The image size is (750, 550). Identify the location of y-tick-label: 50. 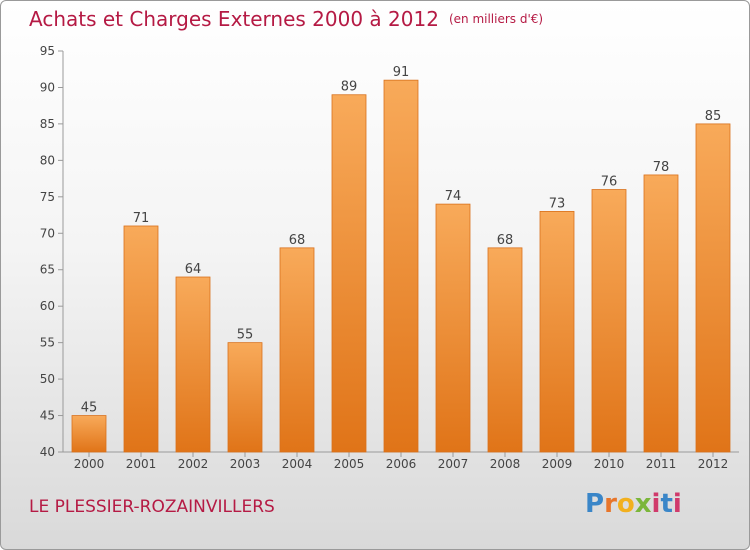
(47, 379).